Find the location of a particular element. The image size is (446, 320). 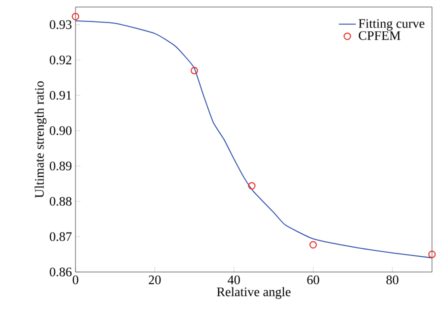

legend-label: CPFEM is located at coordinates (379, 35).